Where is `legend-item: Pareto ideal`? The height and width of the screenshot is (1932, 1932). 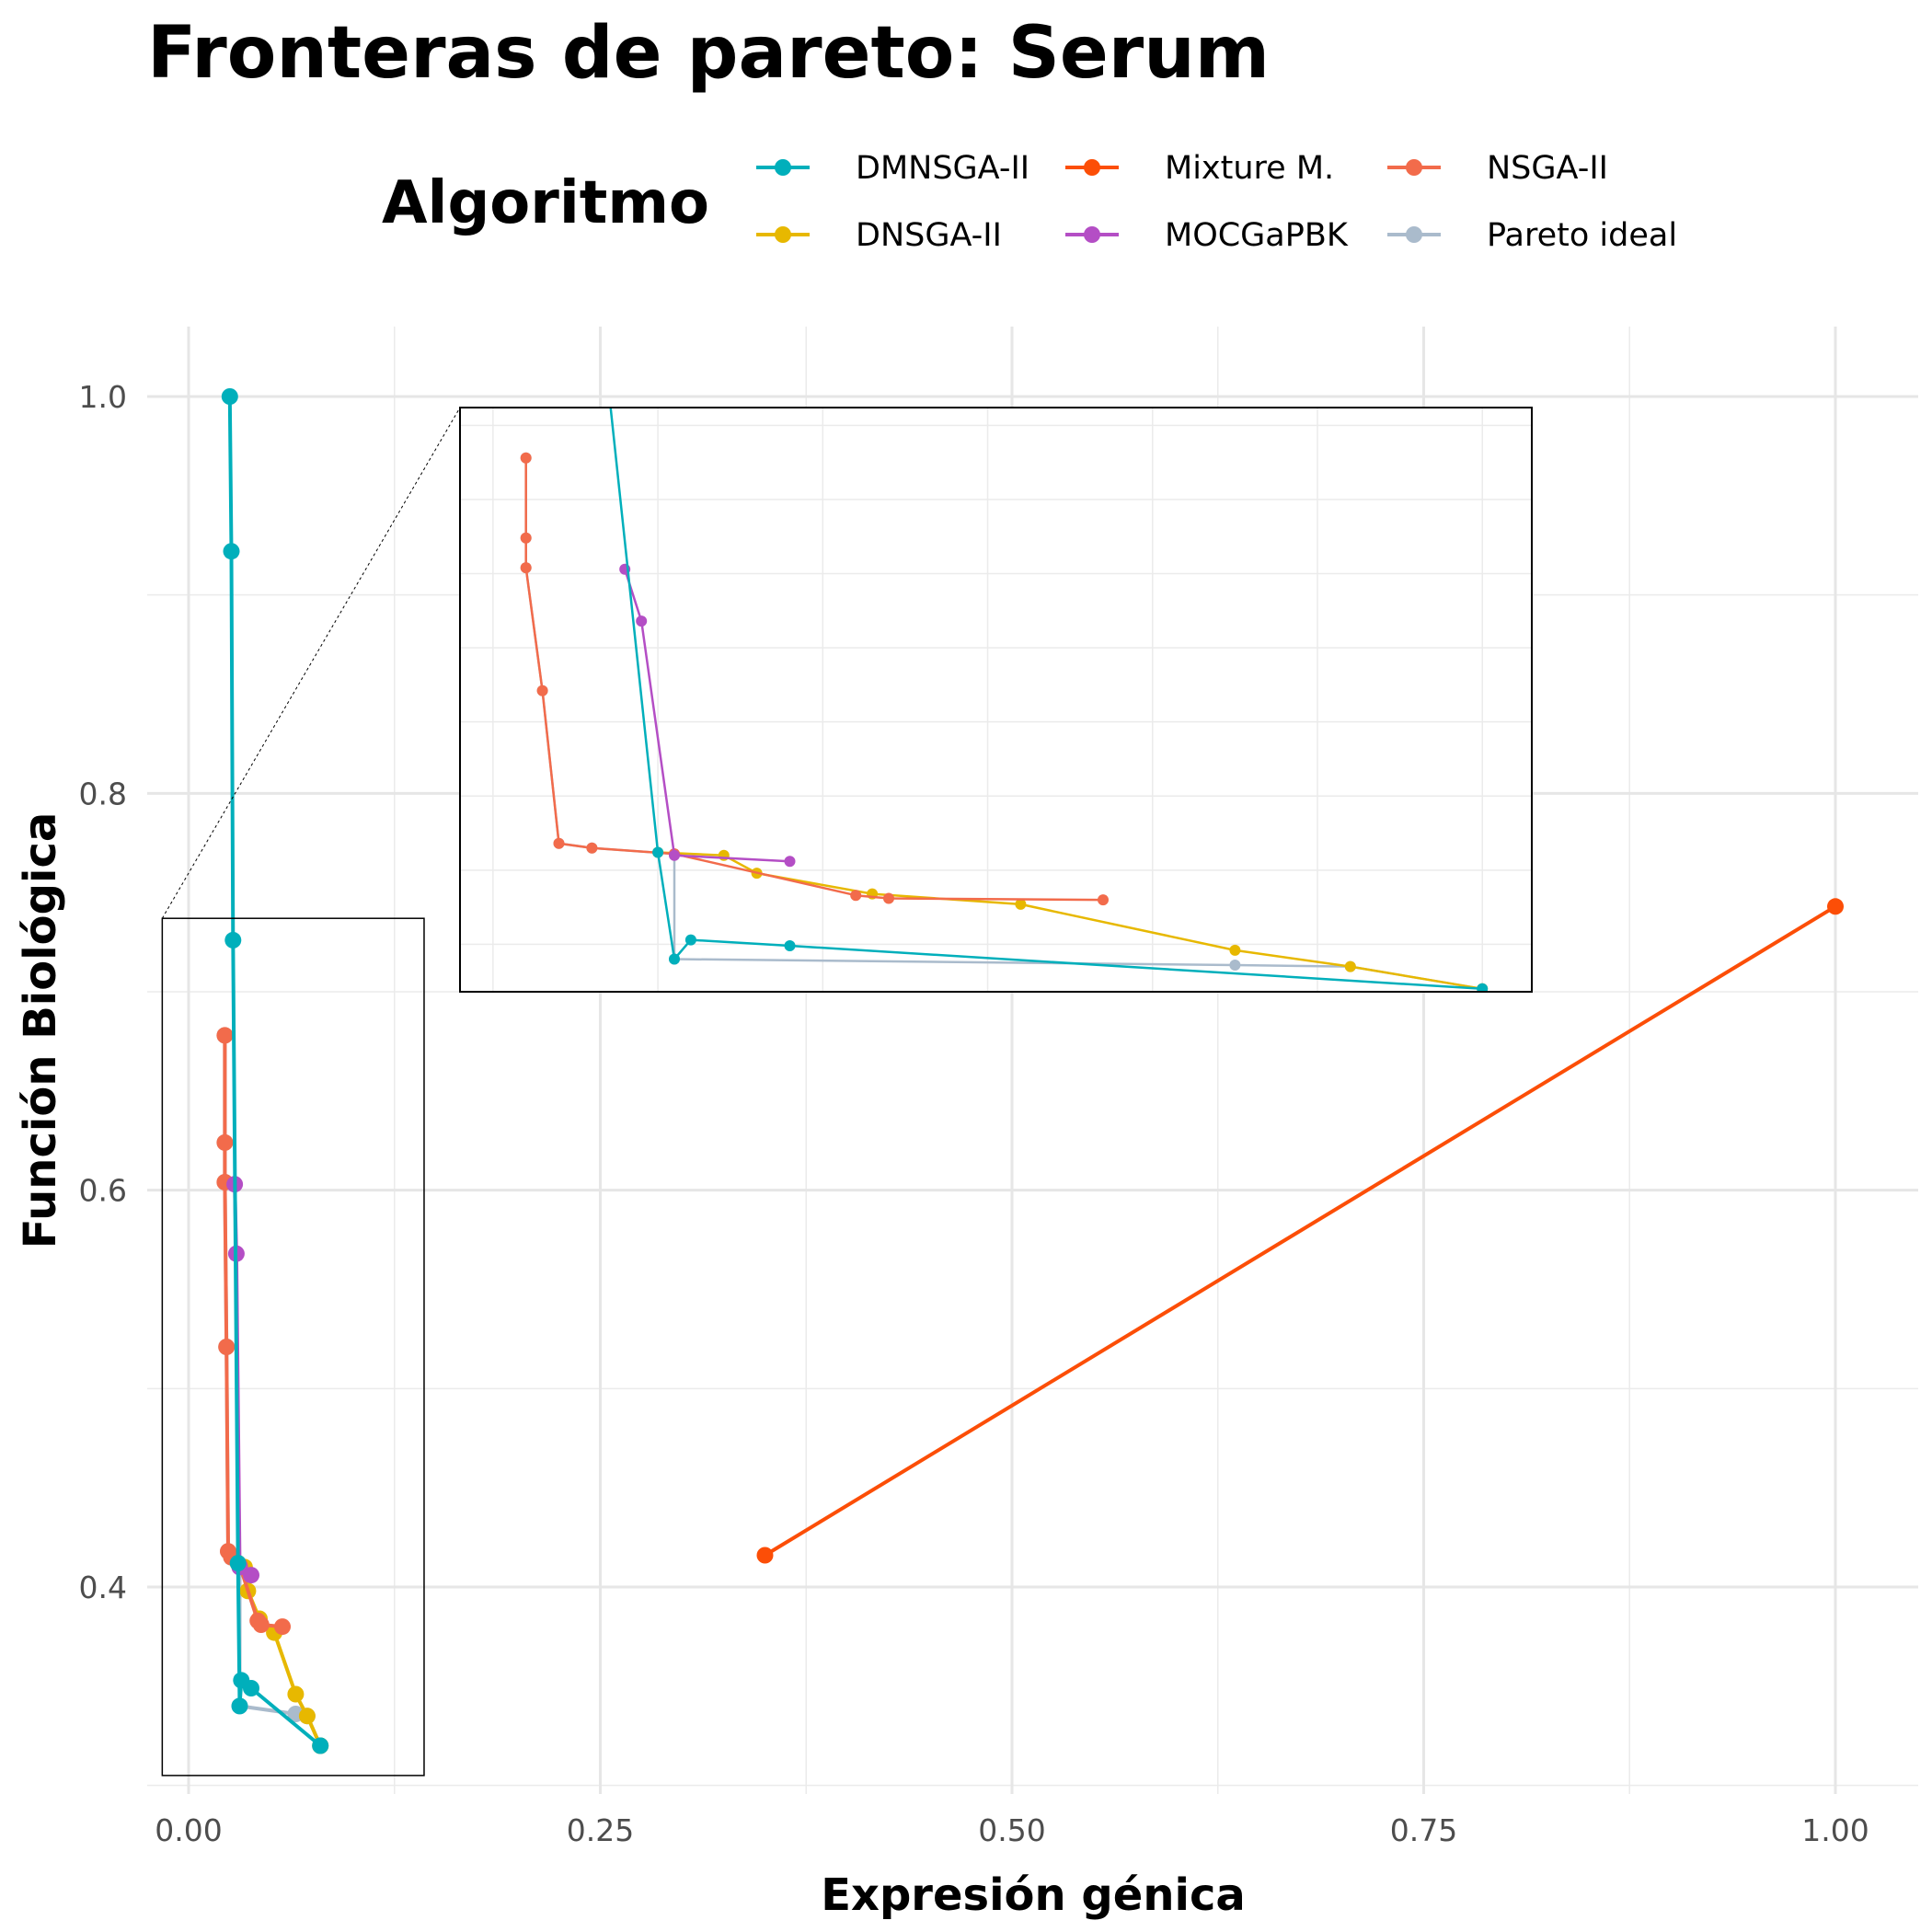 legend-item: Pareto ideal is located at coordinates (1532, 235).